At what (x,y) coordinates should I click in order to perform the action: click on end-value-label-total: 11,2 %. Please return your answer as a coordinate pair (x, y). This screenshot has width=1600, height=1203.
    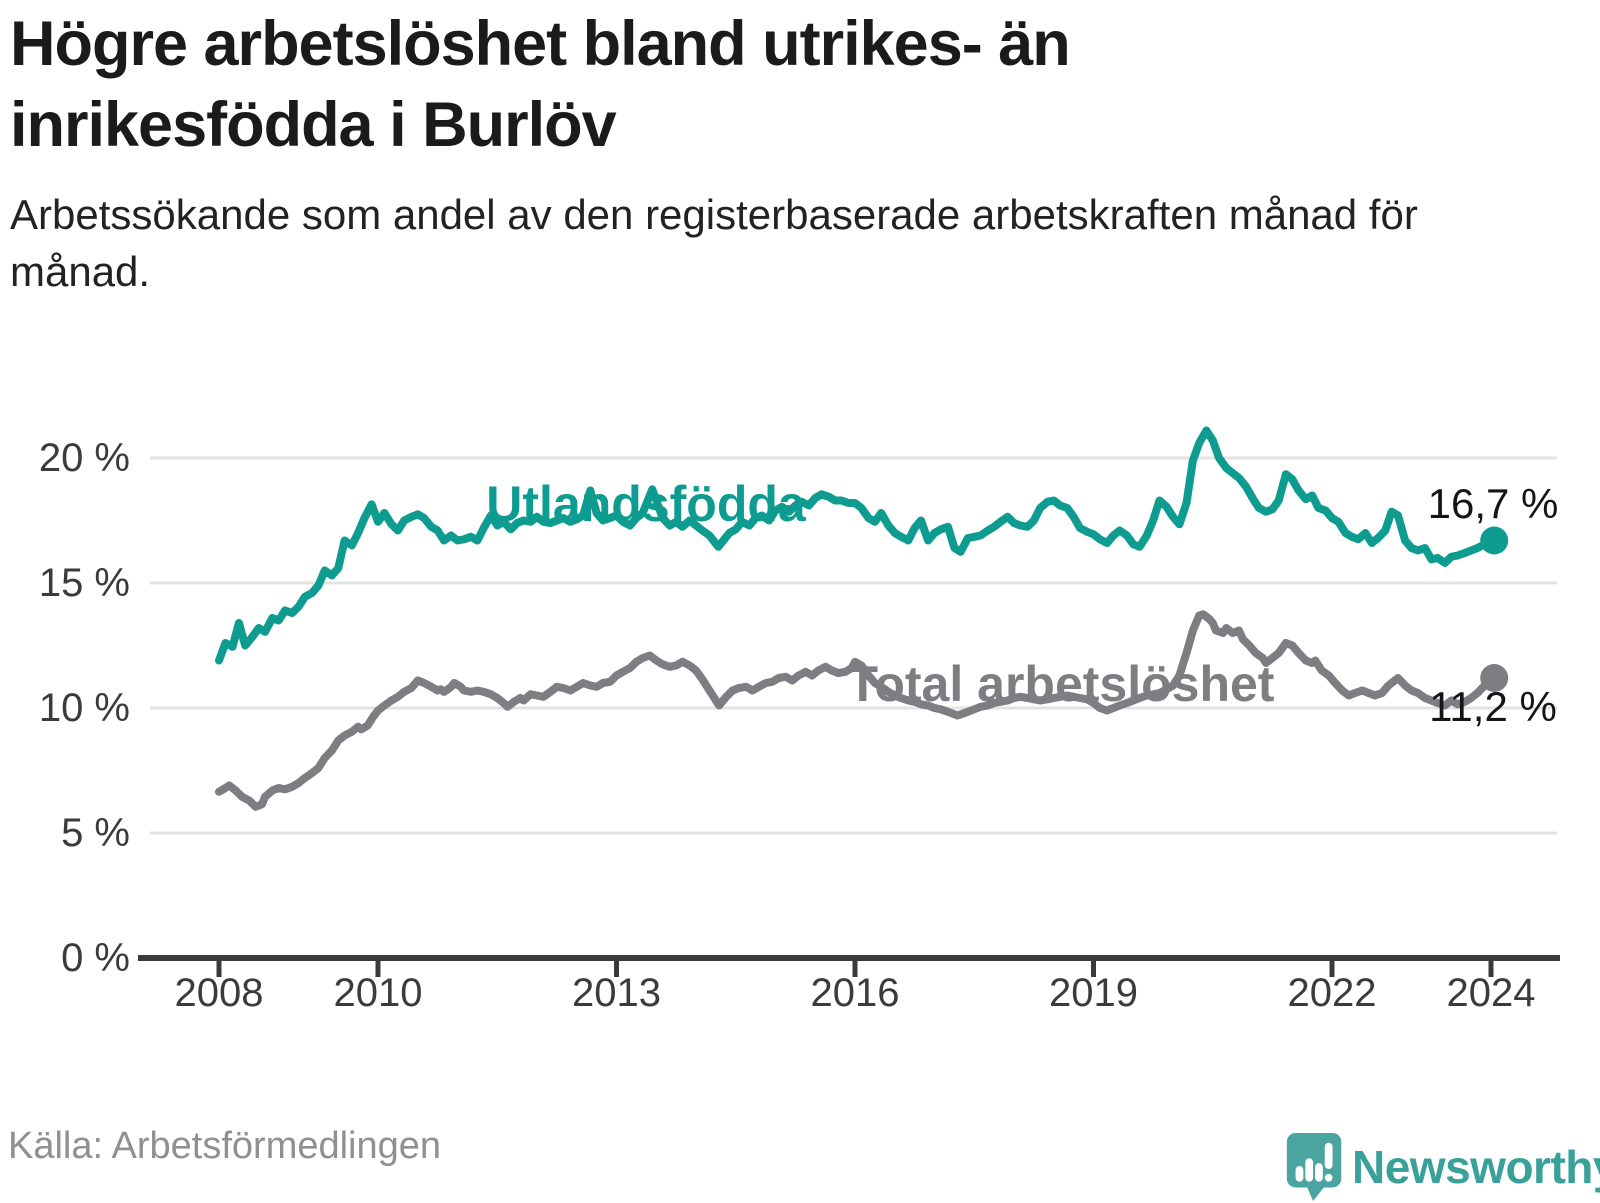
    Looking at the image, I should click on (1493, 706).